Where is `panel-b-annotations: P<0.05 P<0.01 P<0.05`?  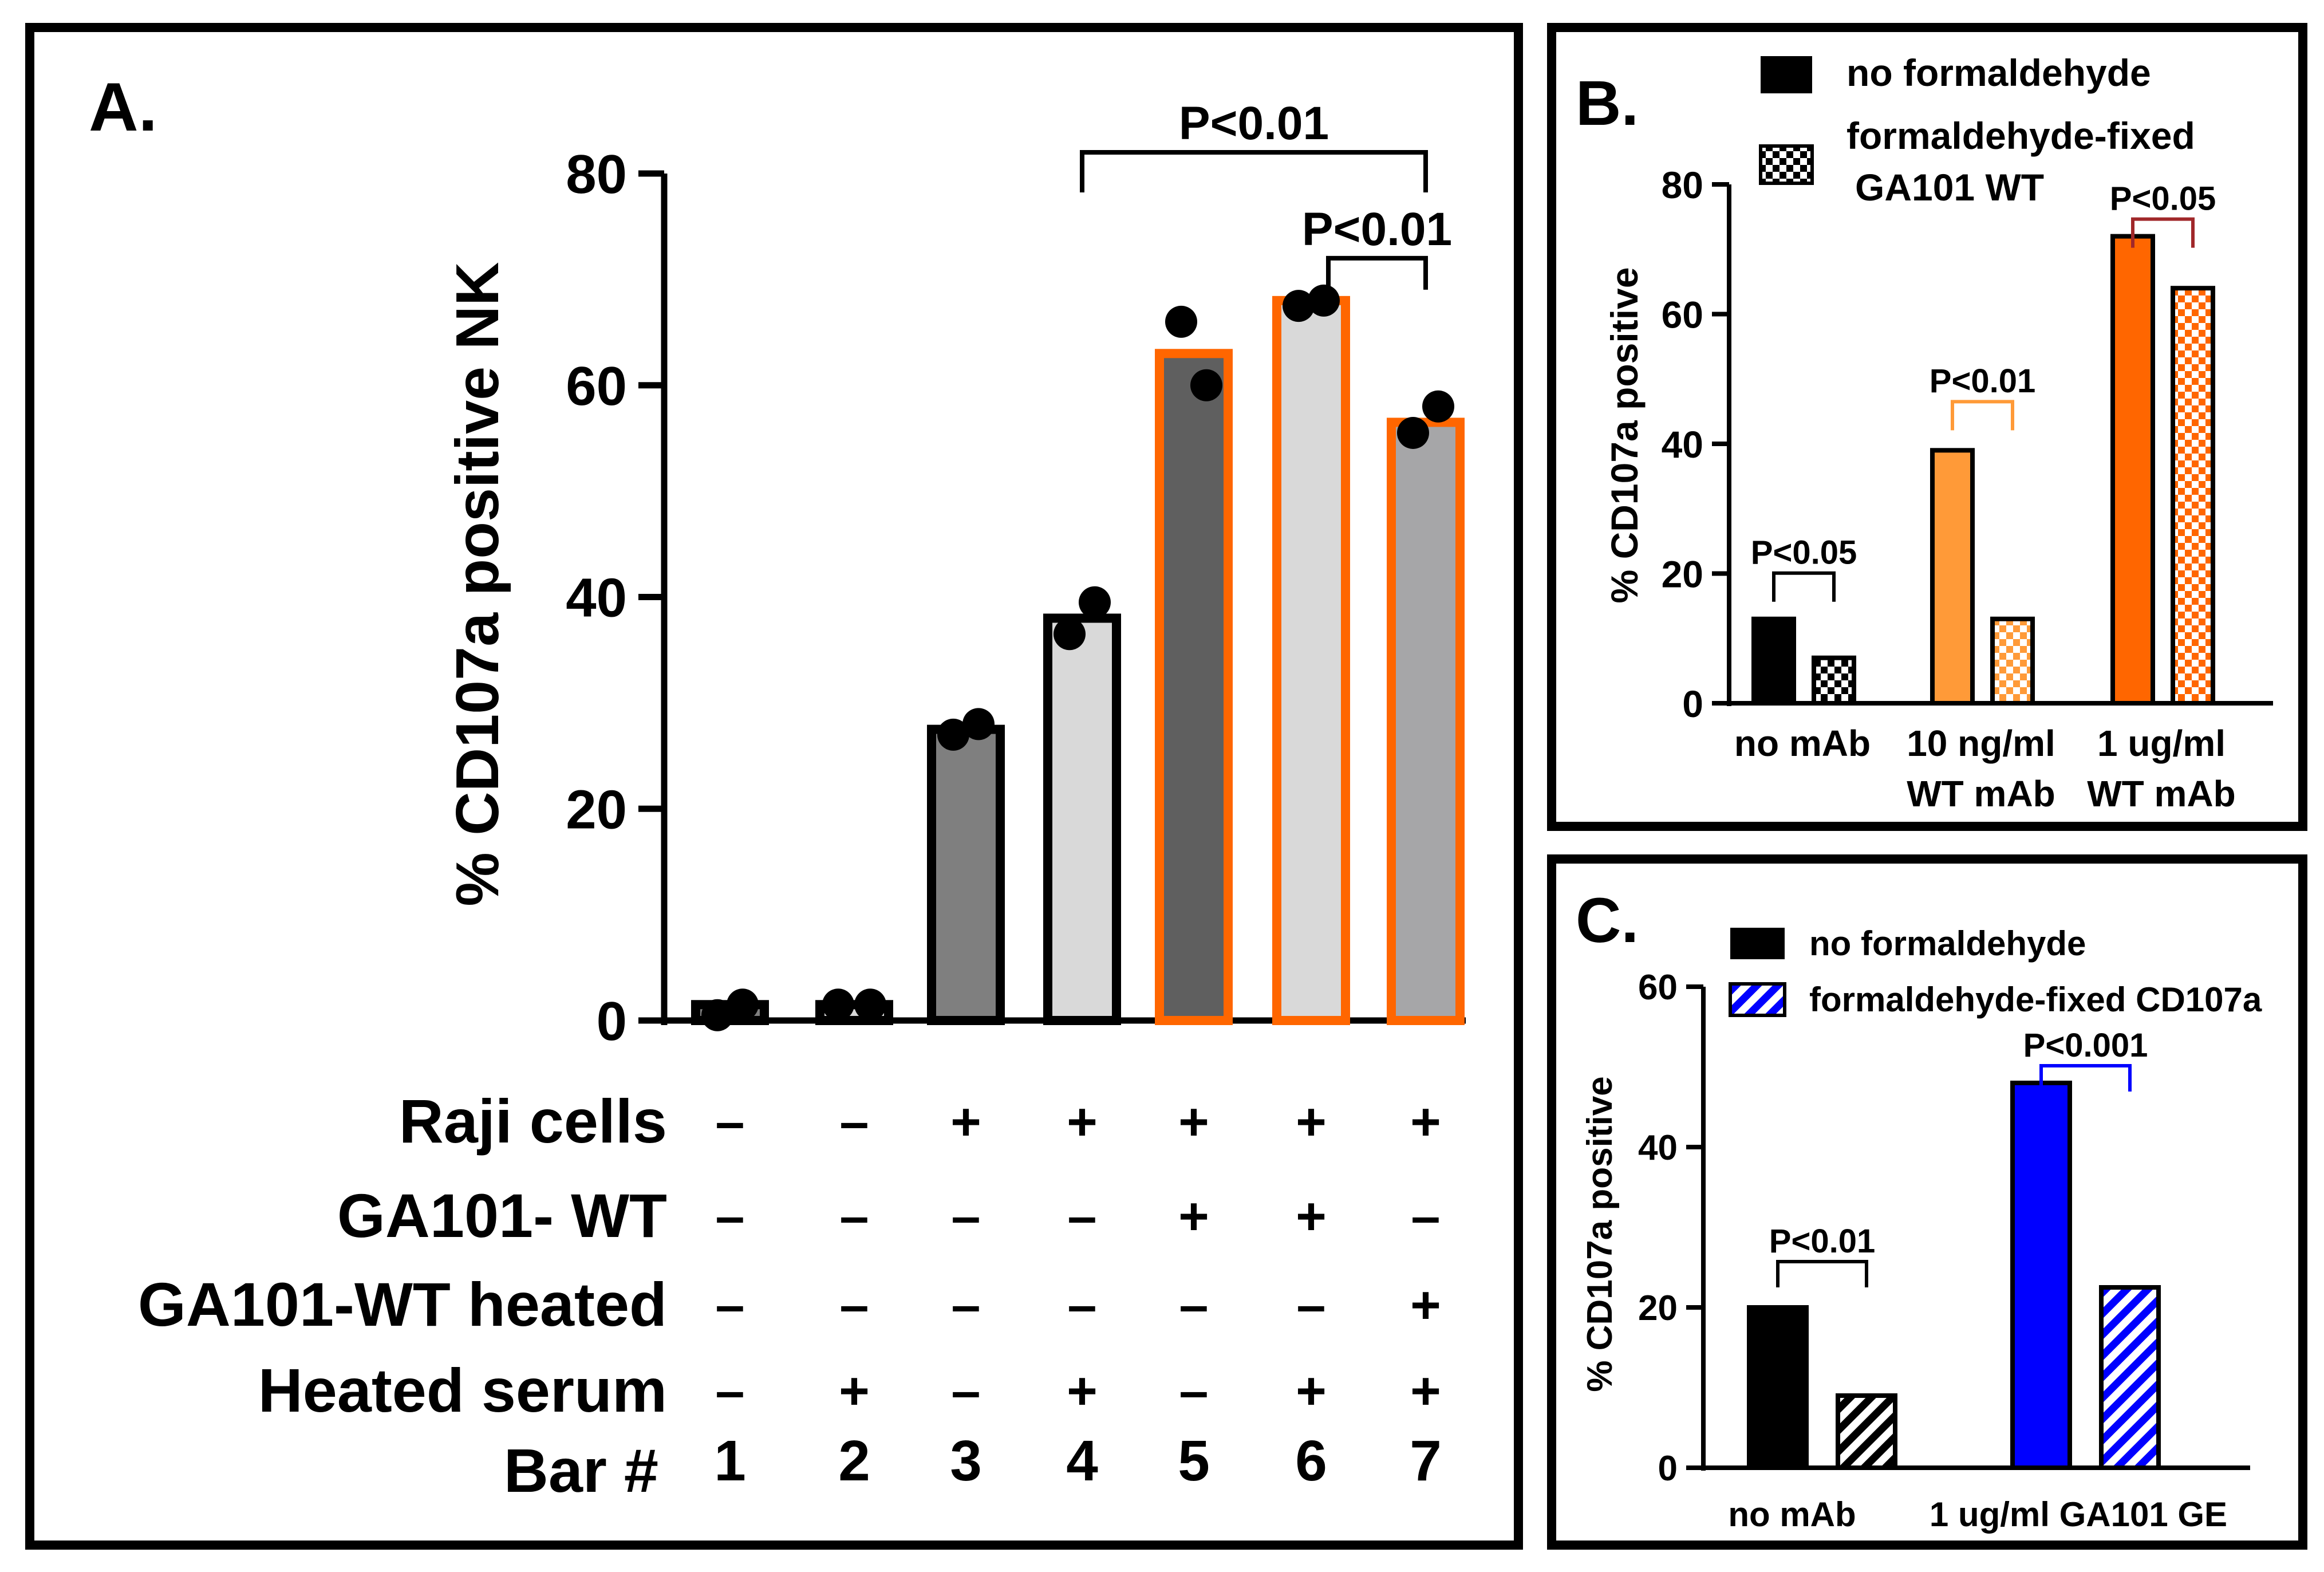
panel-b-annotations: P<0.05 P<0.01 P<0.05 is located at coordinates (1984, 391).